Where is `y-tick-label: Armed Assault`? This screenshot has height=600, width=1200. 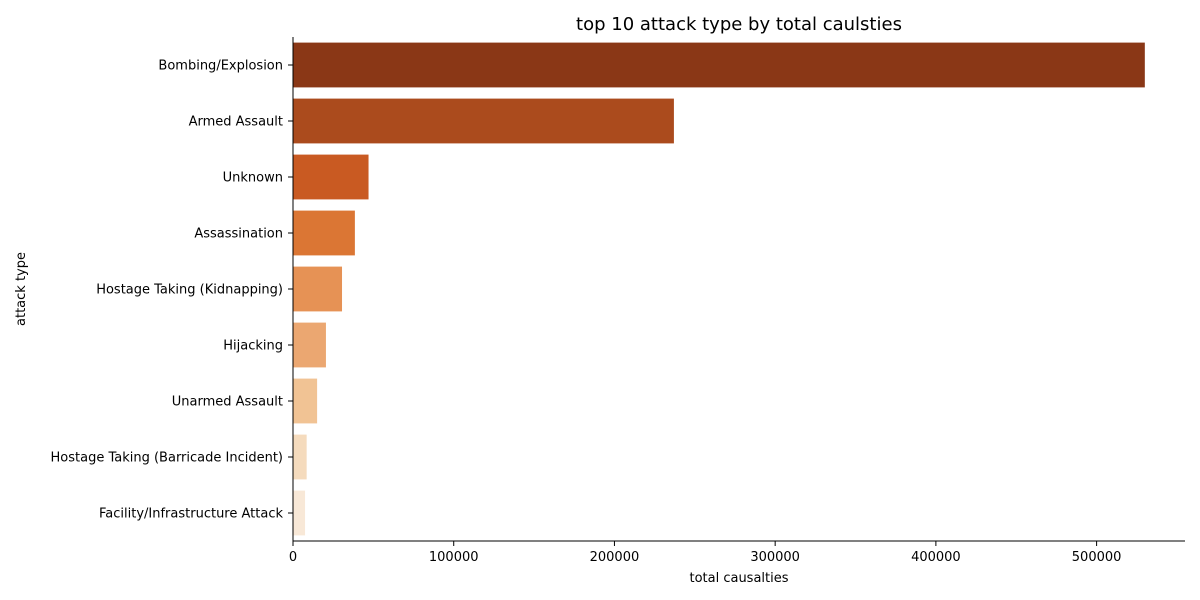
y-tick-label: Armed Assault is located at coordinates (236, 122).